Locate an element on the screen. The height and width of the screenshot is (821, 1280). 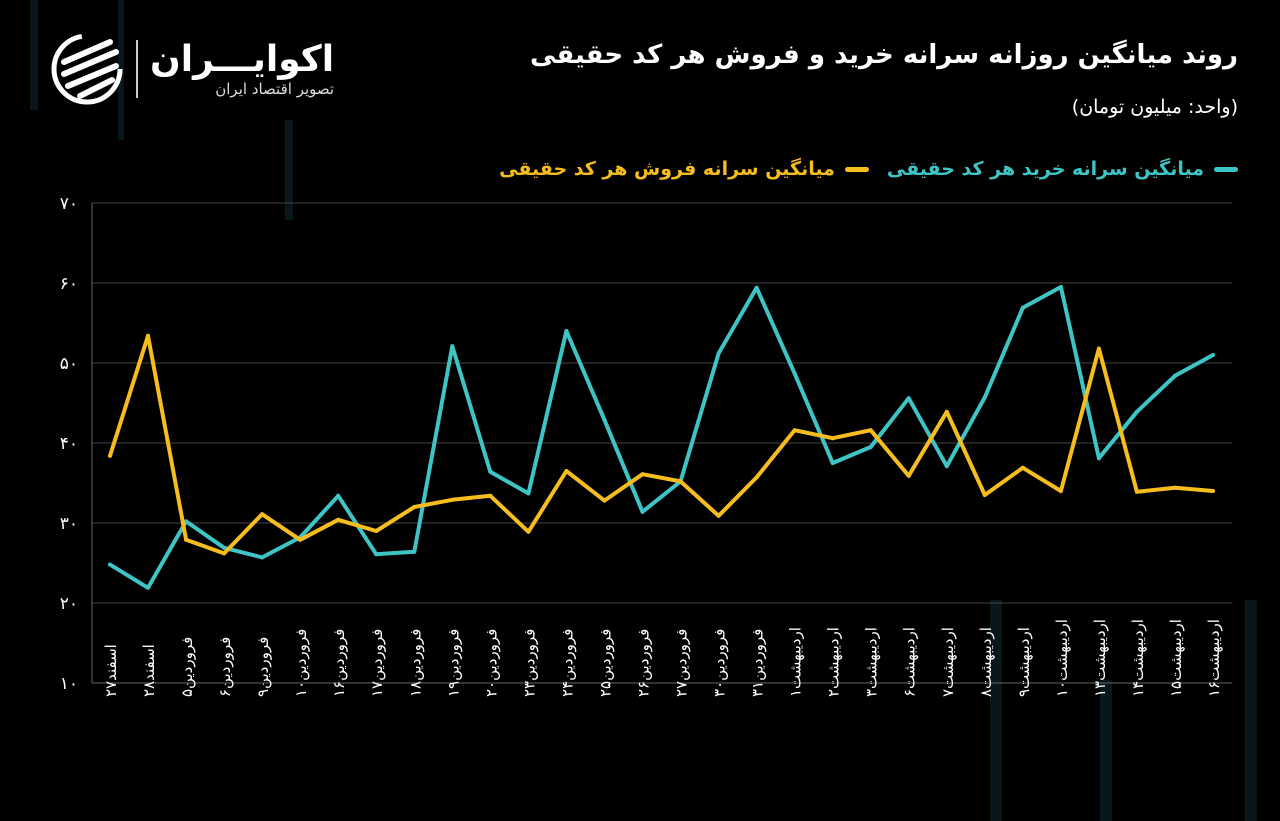
legend-swatch-buy is located at coordinates (1226, 169).